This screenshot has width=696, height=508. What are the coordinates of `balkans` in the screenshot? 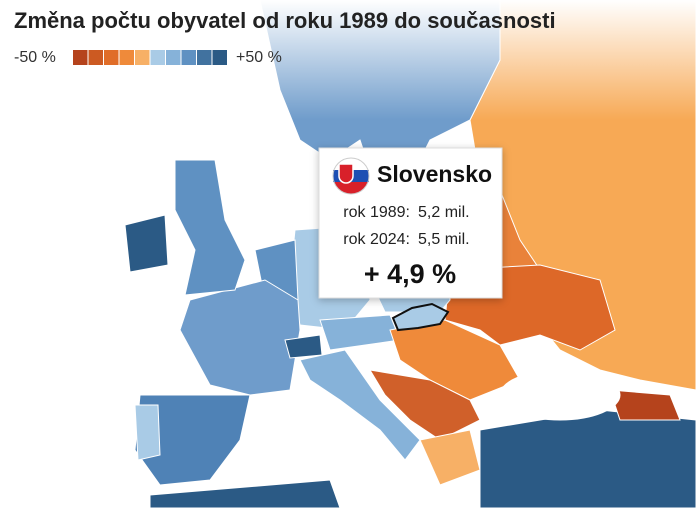 It's located at (425, 405).